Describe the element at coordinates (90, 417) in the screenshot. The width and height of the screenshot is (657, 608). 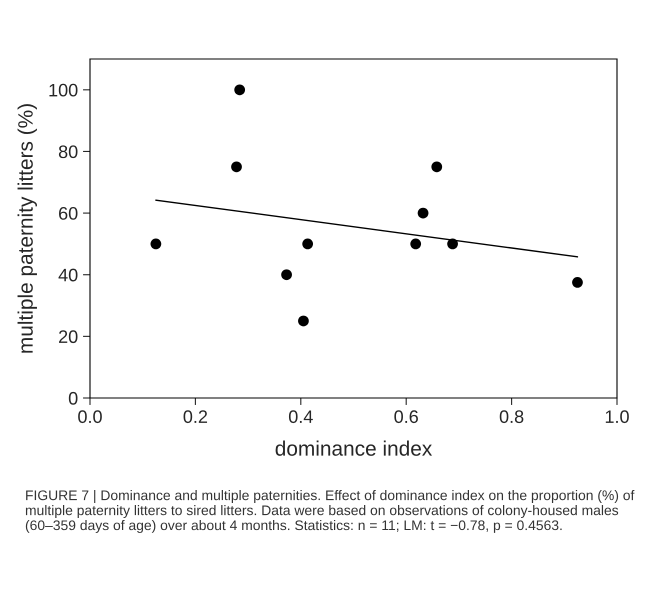
I see `x-tick-label: 0.0` at that location.